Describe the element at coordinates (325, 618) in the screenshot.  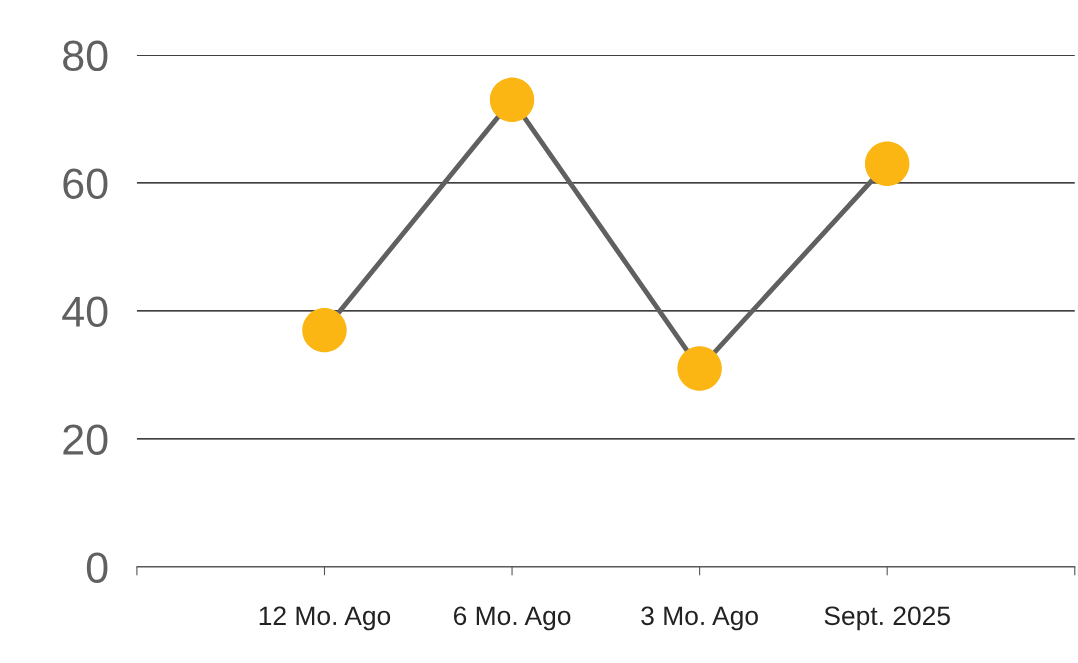
I see `x-tick-label: 12 Mo. Ago` at that location.